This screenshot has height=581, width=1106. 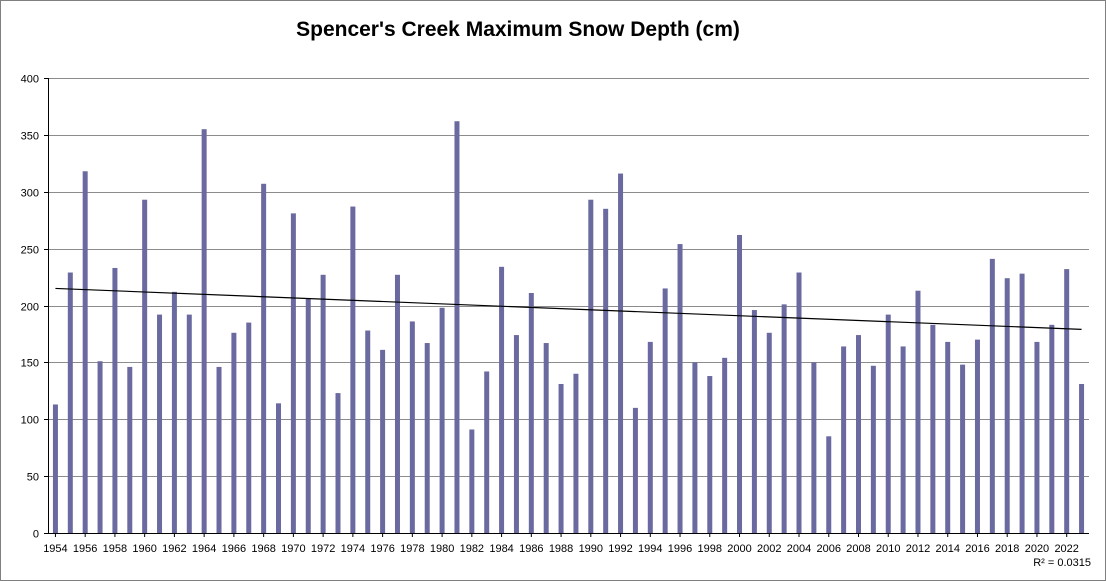 I want to click on y-tick-label: 400, so click(x=30, y=80).